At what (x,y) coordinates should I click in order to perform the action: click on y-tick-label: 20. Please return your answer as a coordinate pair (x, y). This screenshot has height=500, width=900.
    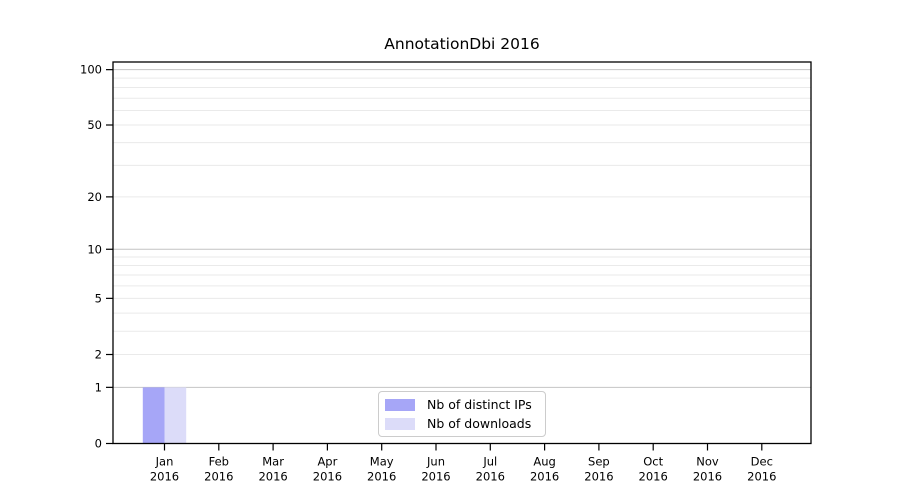
    Looking at the image, I should click on (94, 197).